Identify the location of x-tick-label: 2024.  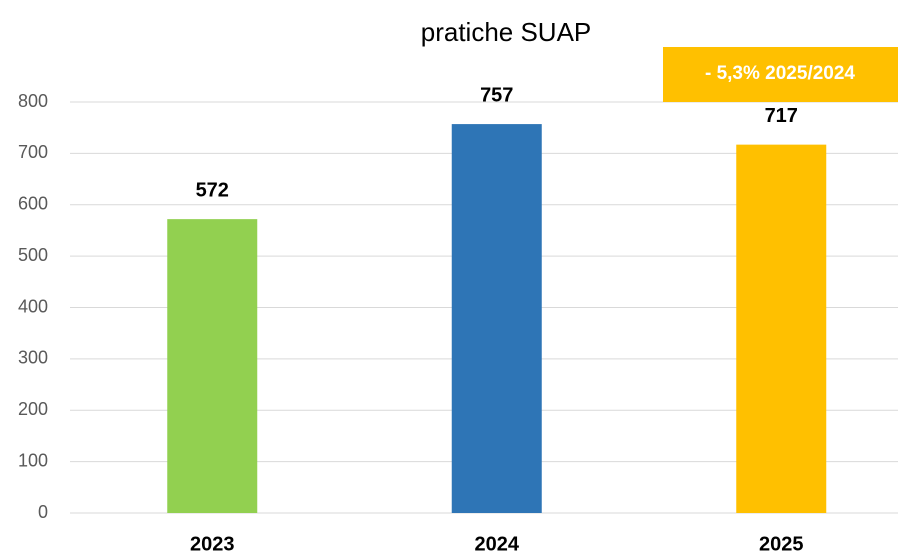
(497, 543).